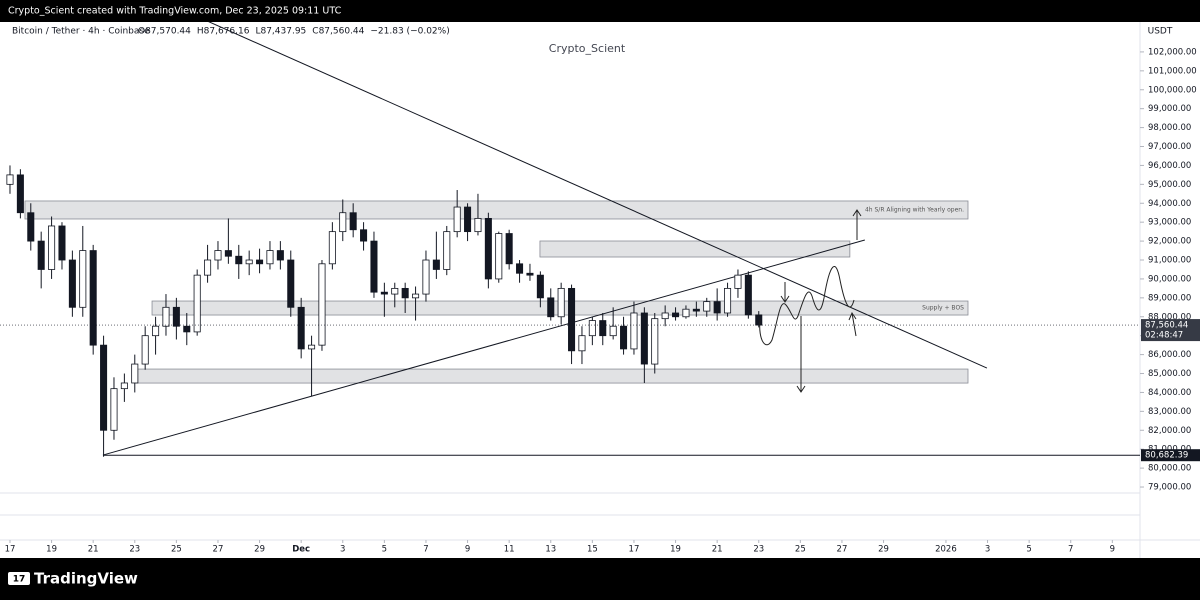  Describe the element at coordinates (1169, 298) in the screenshot. I see `y-tick-label: 89,000.00` at that location.